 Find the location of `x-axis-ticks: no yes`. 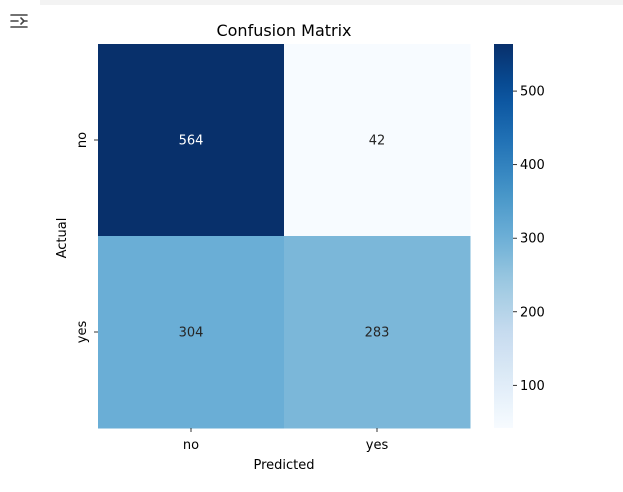

x-axis-ticks: no yes is located at coordinates (286, 440).